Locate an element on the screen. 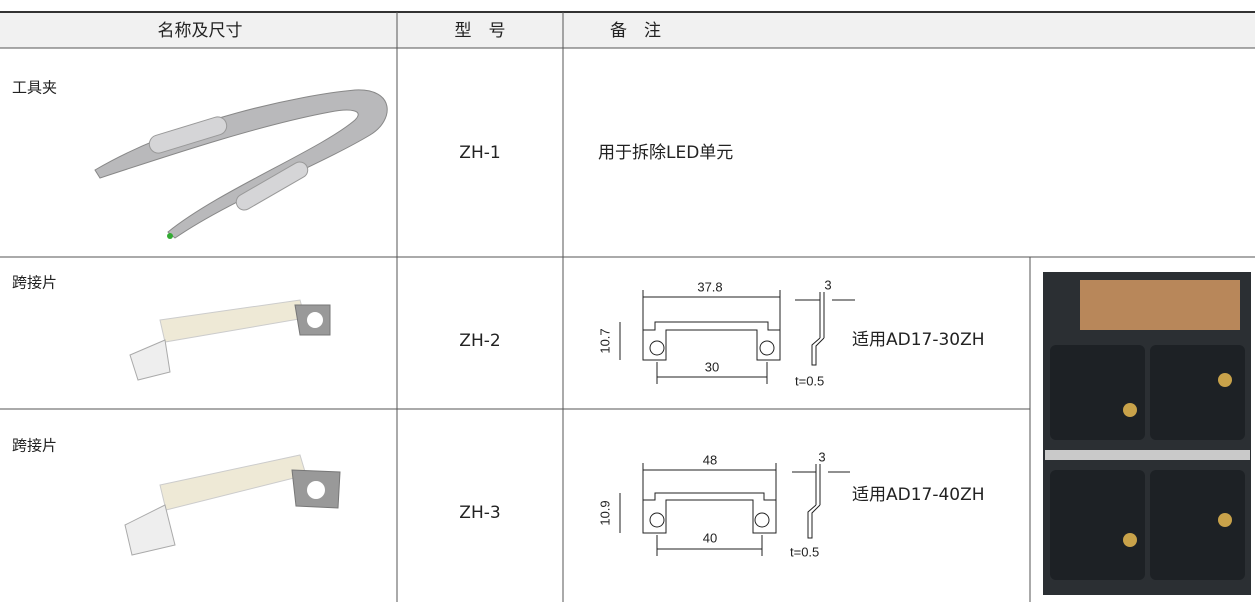  item-name: 工具夹 is located at coordinates (34, 88).